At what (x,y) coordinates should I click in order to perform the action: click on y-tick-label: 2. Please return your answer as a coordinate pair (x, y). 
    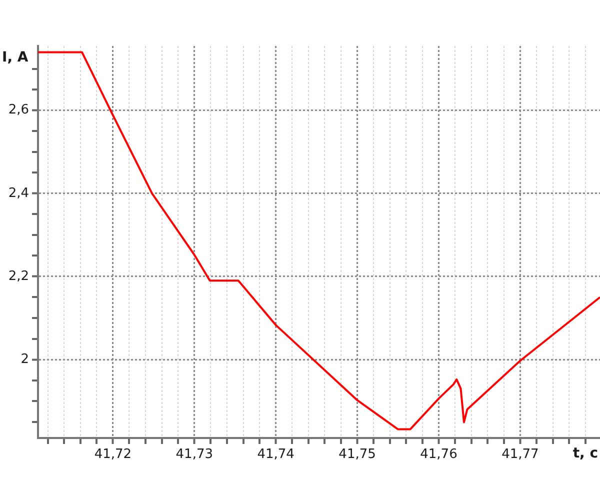
    Looking at the image, I should click on (24, 359).